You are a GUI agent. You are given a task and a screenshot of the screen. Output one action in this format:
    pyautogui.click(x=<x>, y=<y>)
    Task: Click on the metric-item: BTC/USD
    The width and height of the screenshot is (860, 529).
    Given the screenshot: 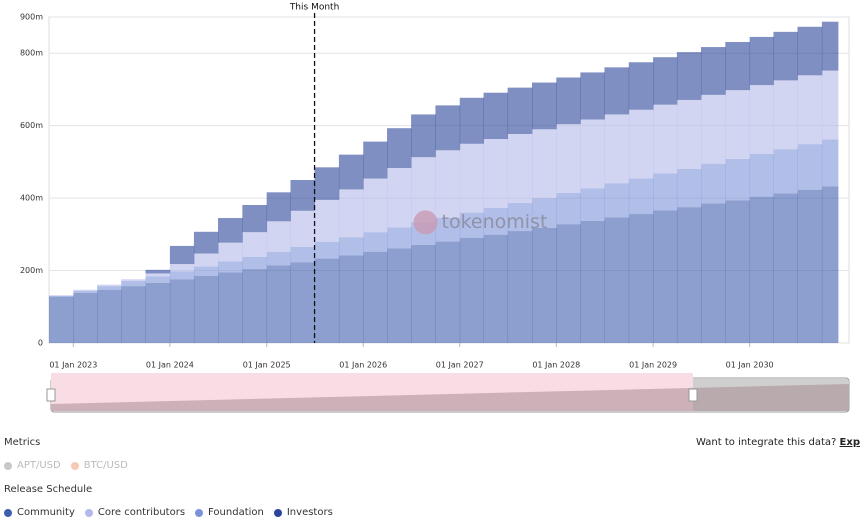 What is the action you would take?
    pyautogui.click(x=99, y=465)
    